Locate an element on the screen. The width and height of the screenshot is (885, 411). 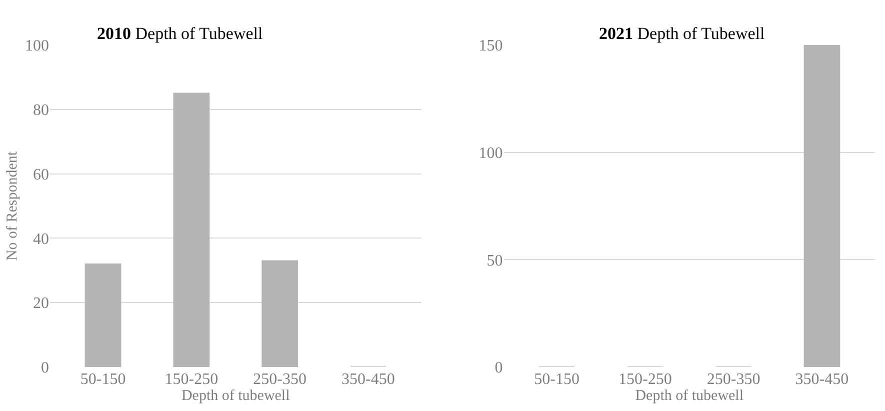
y-axis-title: No of Respondent is located at coordinates (12, 205).